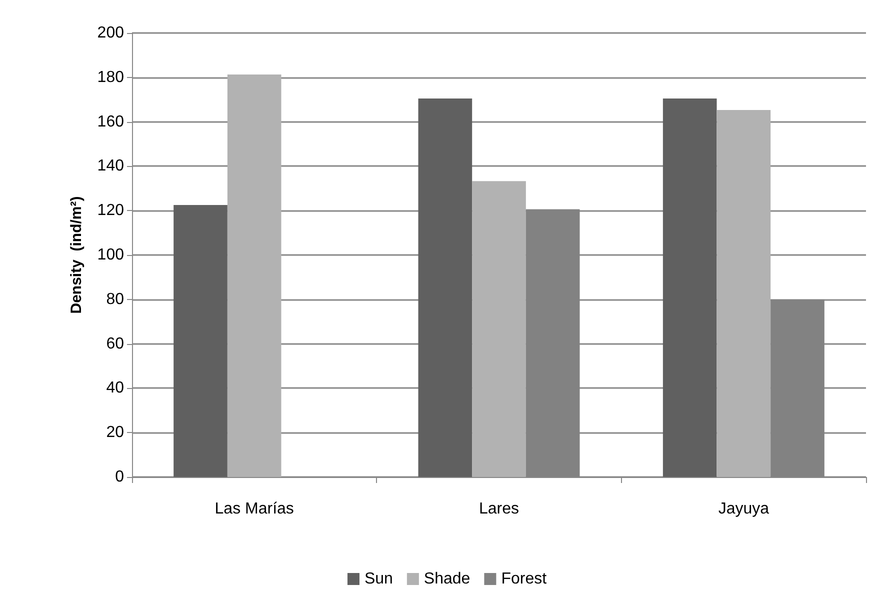 The width and height of the screenshot is (894, 606). What do you see at coordinates (110, 33) in the screenshot?
I see `y-tick-label: 200` at bounding box center [110, 33].